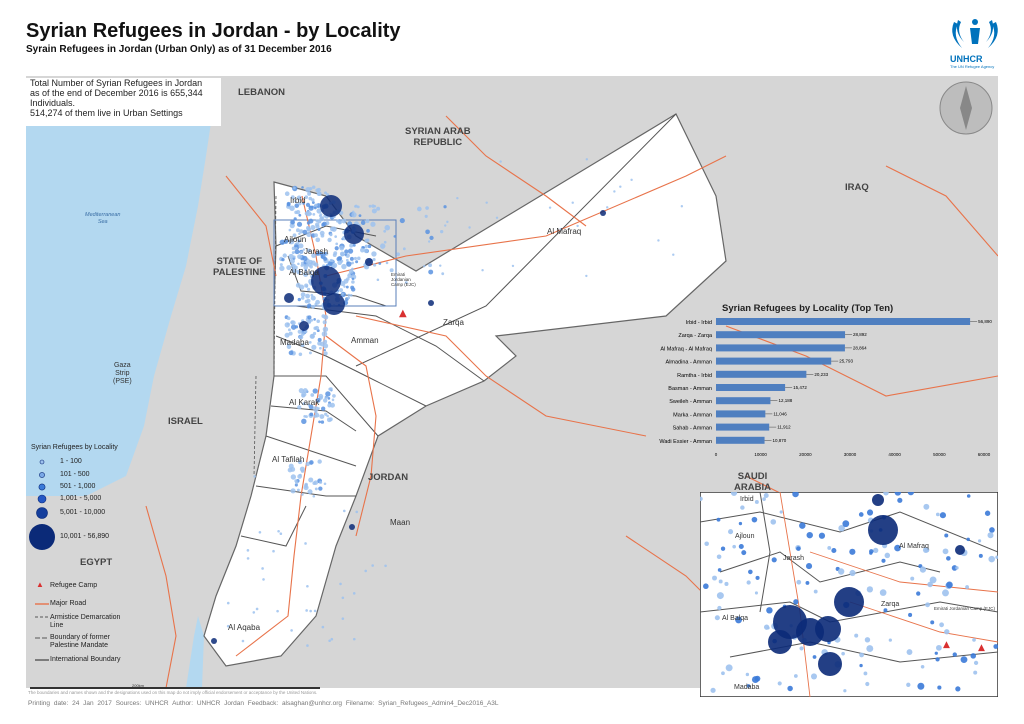  Describe the element at coordinates (690, 389) in the screenshot. I see `chart-category-label: Basman - Amman` at that location.